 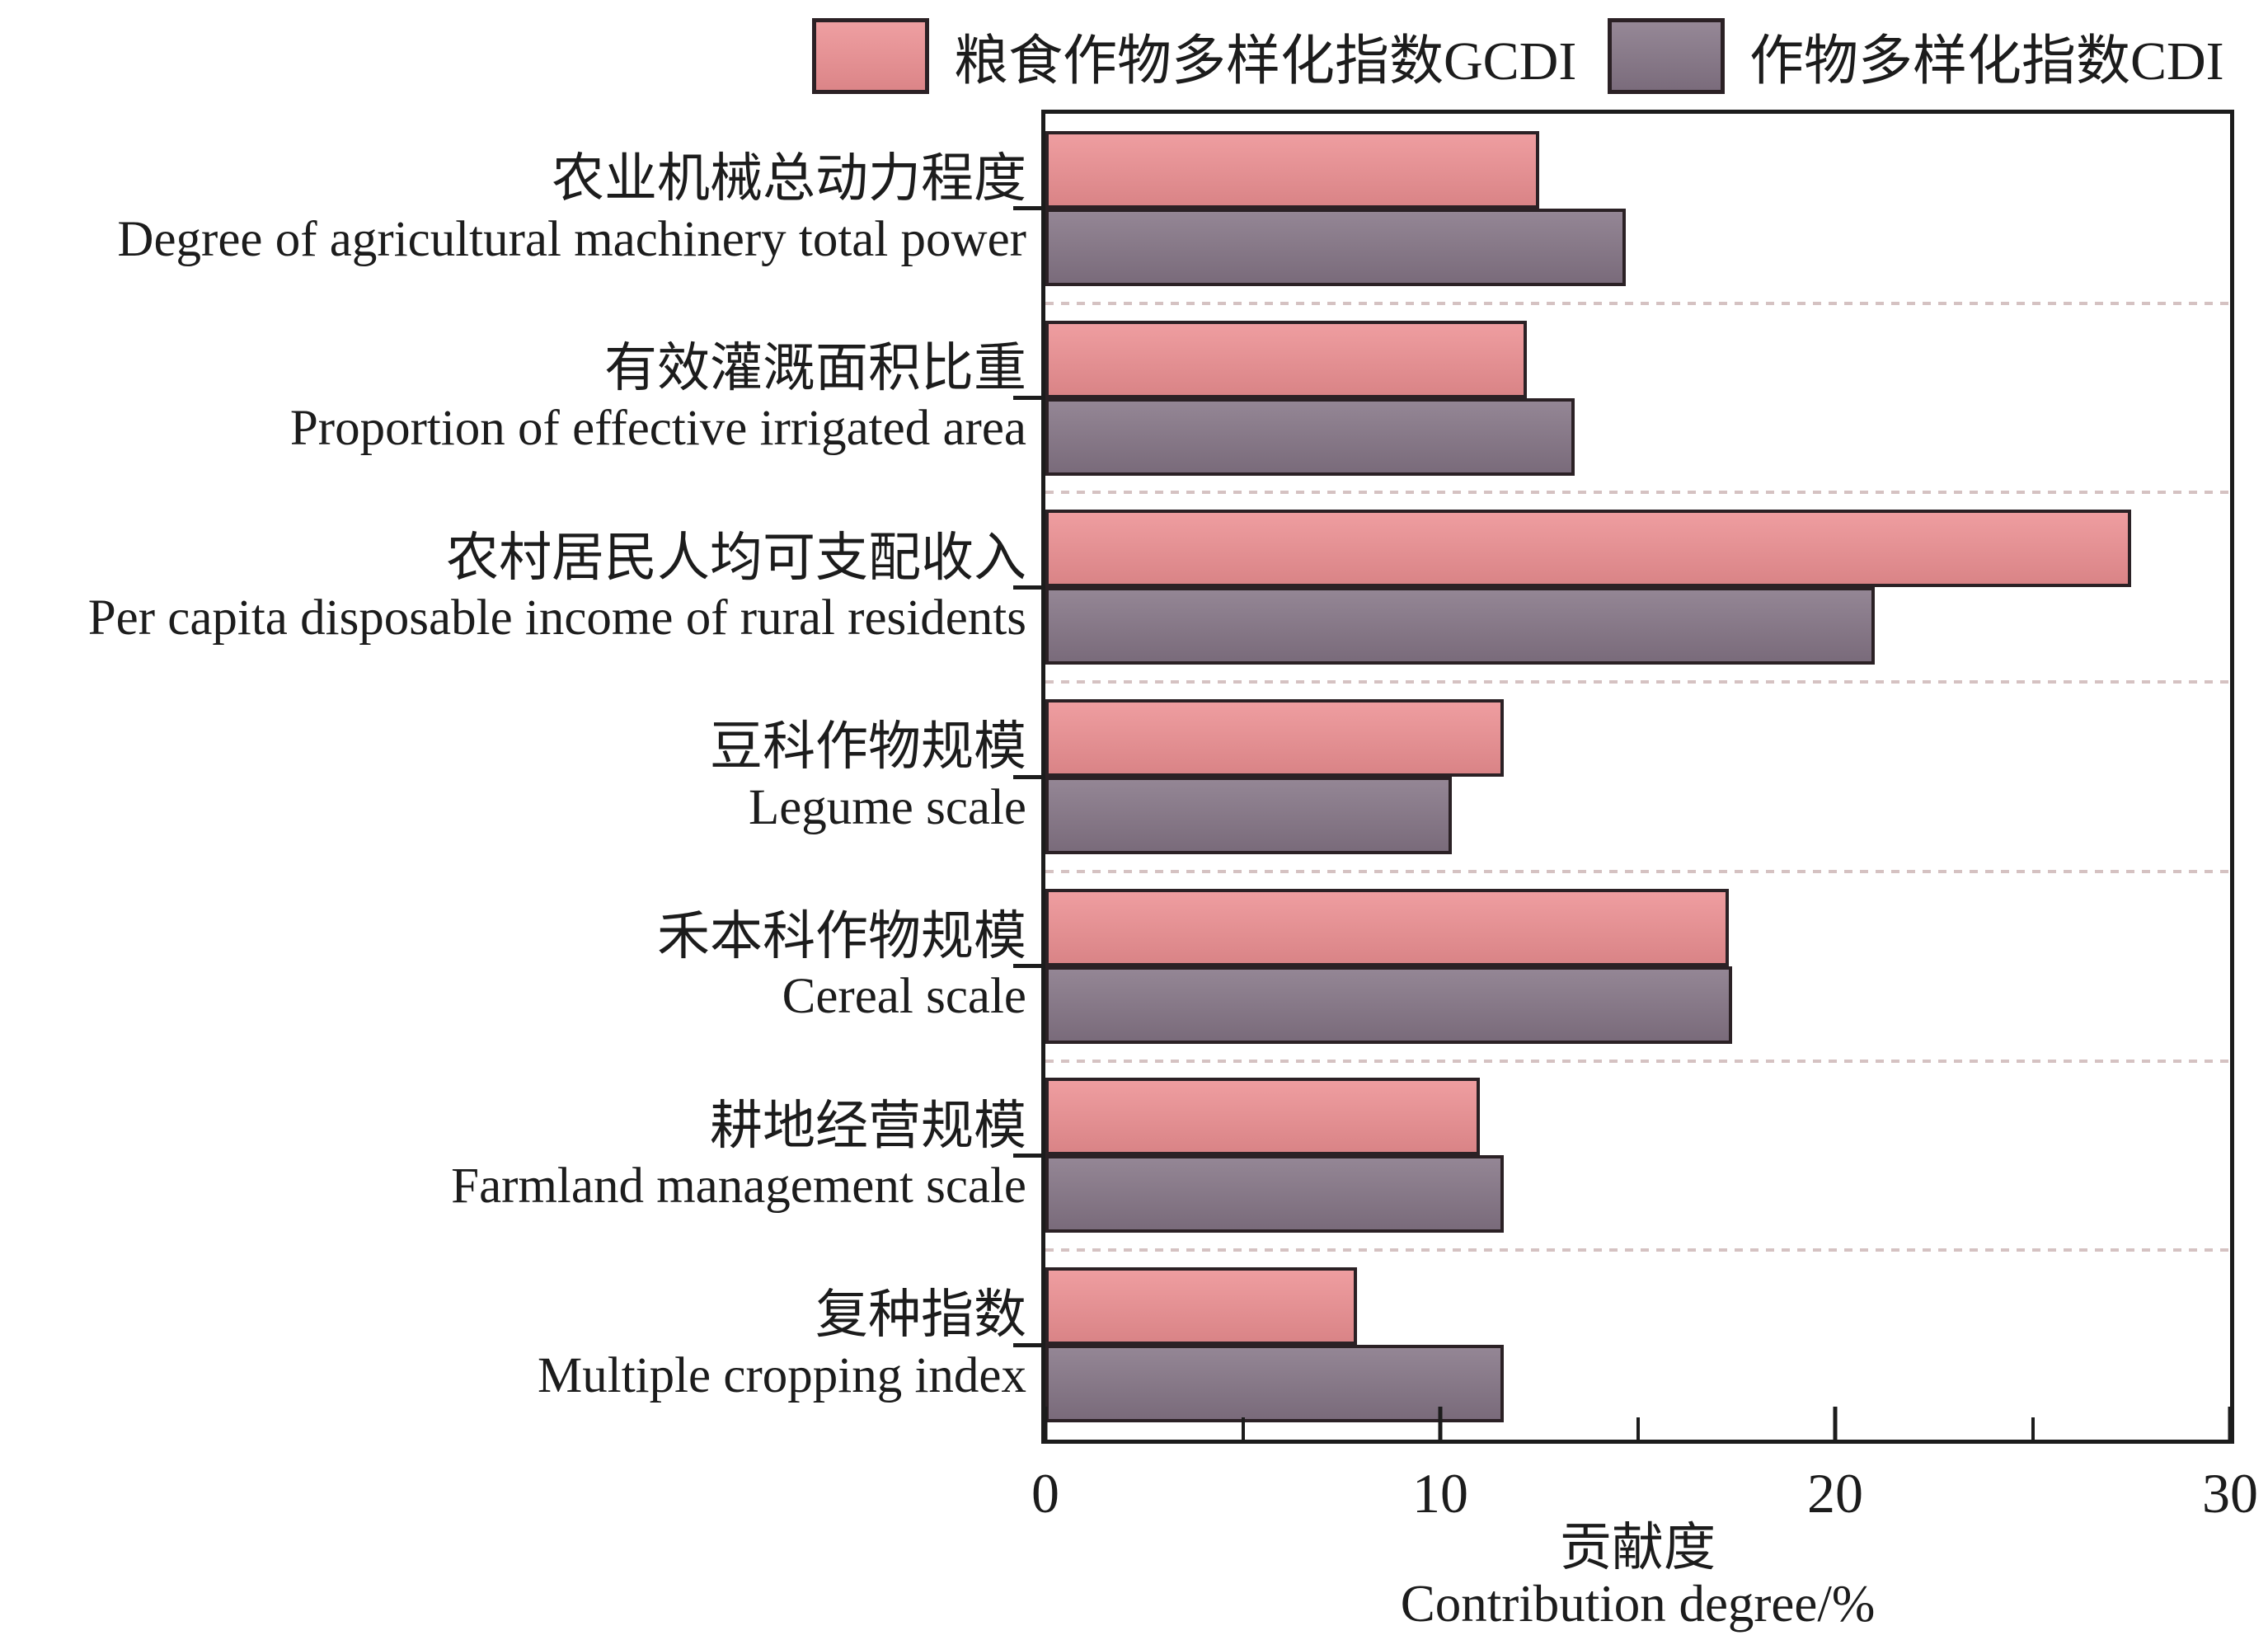 What do you see at coordinates (1667, 56) in the screenshot?
I see `legend-swatch-cdi-icon` at bounding box center [1667, 56].